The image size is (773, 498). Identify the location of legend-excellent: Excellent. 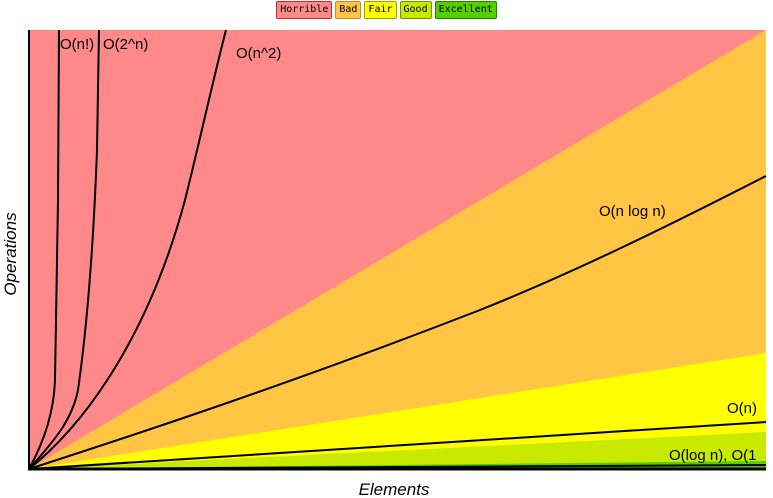
(465, 10).